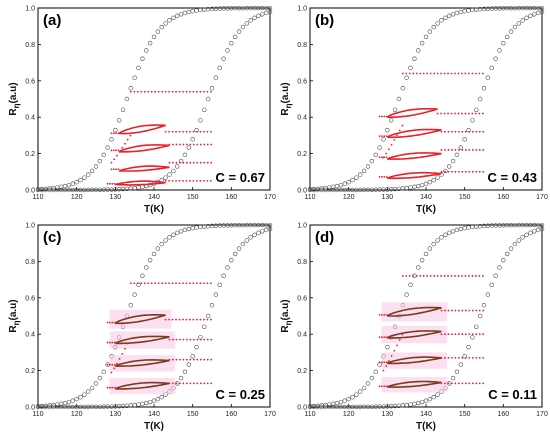 The height and width of the screenshot is (445, 550). What do you see at coordinates (154, 414) in the screenshot?
I see `x-tick-label: 140` at bounding box center [154, 414].